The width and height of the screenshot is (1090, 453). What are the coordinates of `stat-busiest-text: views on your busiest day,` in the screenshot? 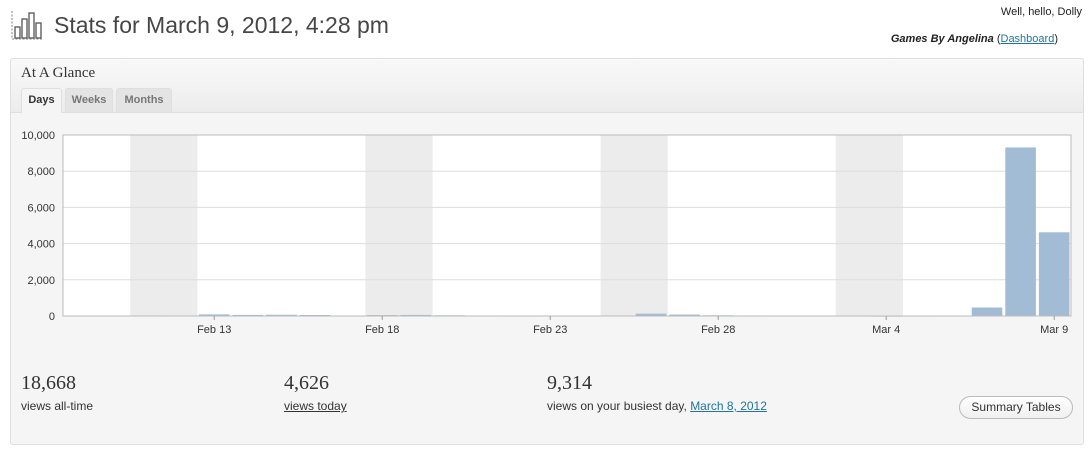 It's located at (619, 406).